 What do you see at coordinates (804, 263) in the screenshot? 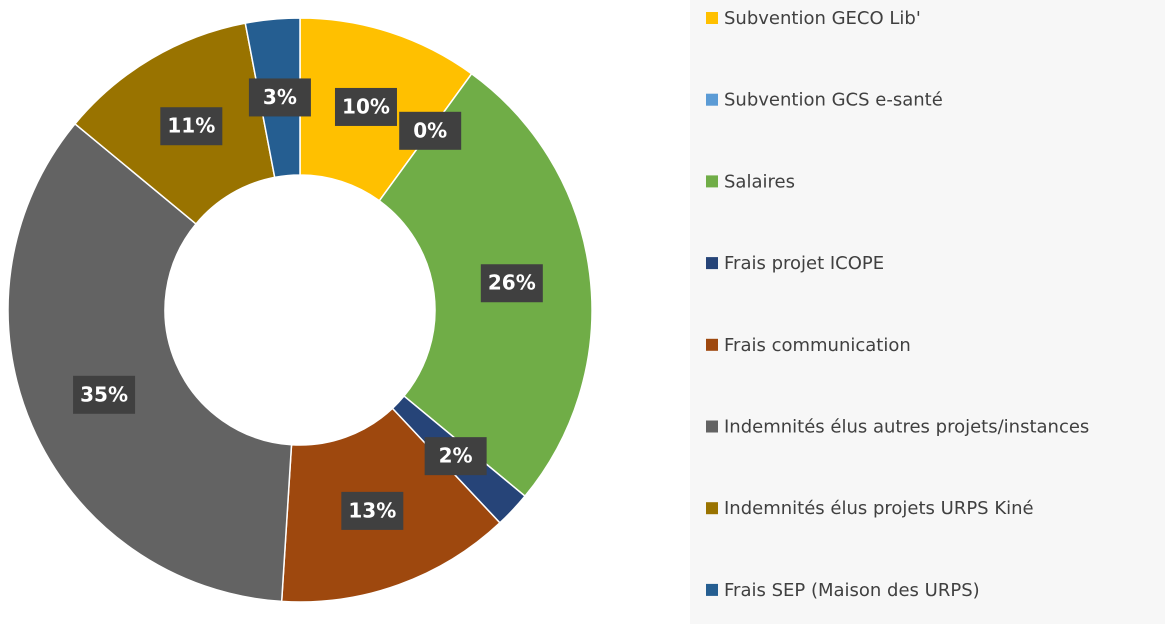
I see `legend-label: Frais projet ICOPE` at bounding box center [804, 263].